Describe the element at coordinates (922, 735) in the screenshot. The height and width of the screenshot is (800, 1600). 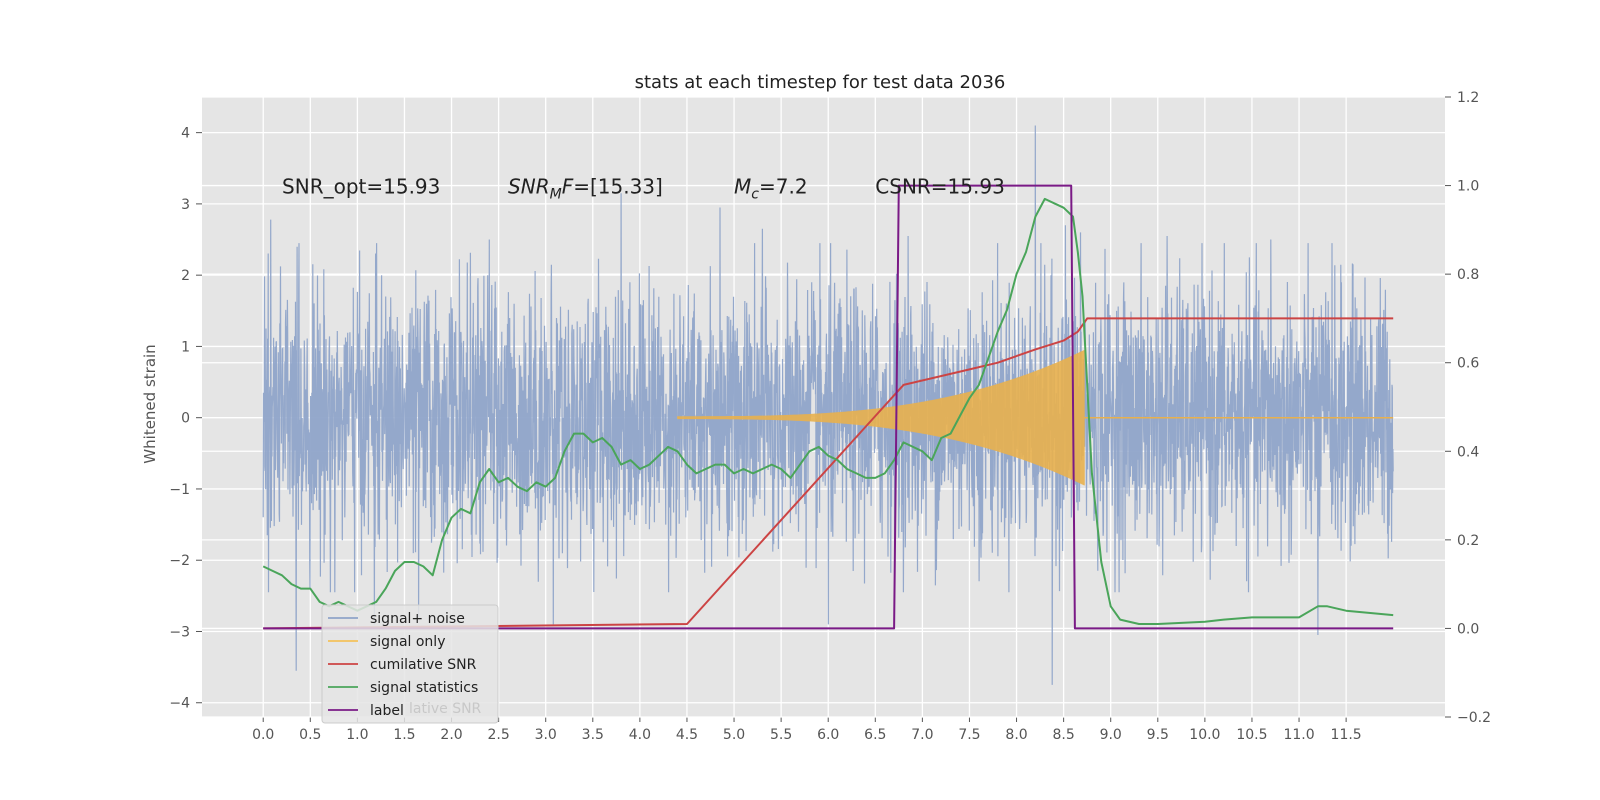
I see `x-tick-label: 7.0` at that location.